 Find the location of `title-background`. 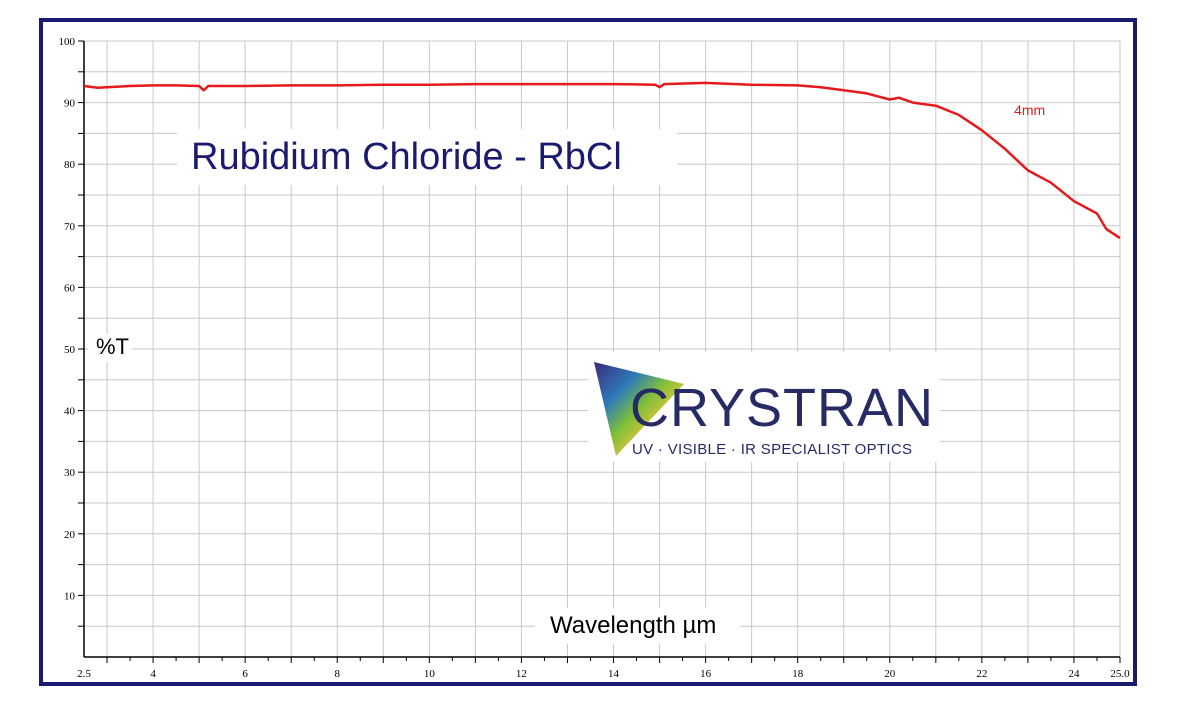

title-background is located at coordinates (427, 157).